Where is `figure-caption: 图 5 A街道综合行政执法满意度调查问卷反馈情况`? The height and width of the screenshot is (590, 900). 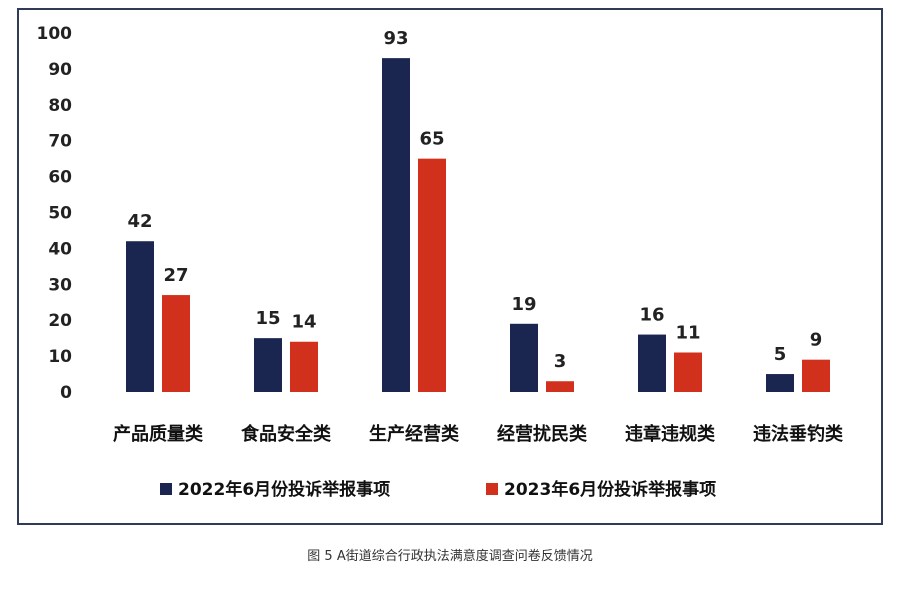 figure-caption: 图 5 A街道综合行政执法满意度调查问卷反馈情况 is located at coordinates (450, 556).